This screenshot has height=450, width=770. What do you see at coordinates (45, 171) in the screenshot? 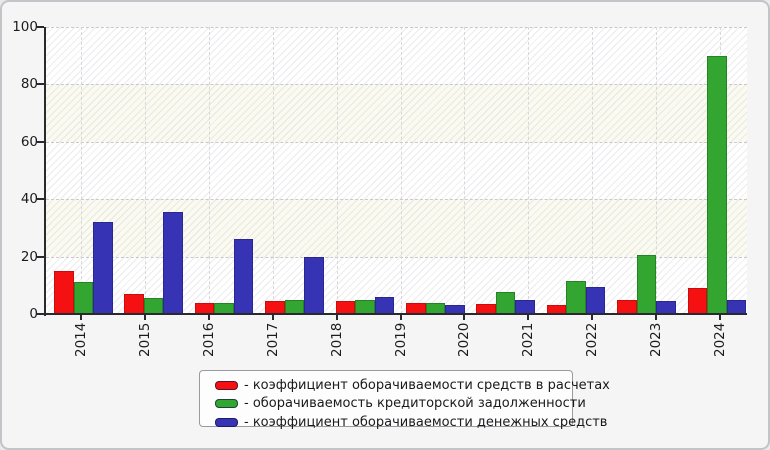
I see `y-axis-line` at bounding box center [45, 171].